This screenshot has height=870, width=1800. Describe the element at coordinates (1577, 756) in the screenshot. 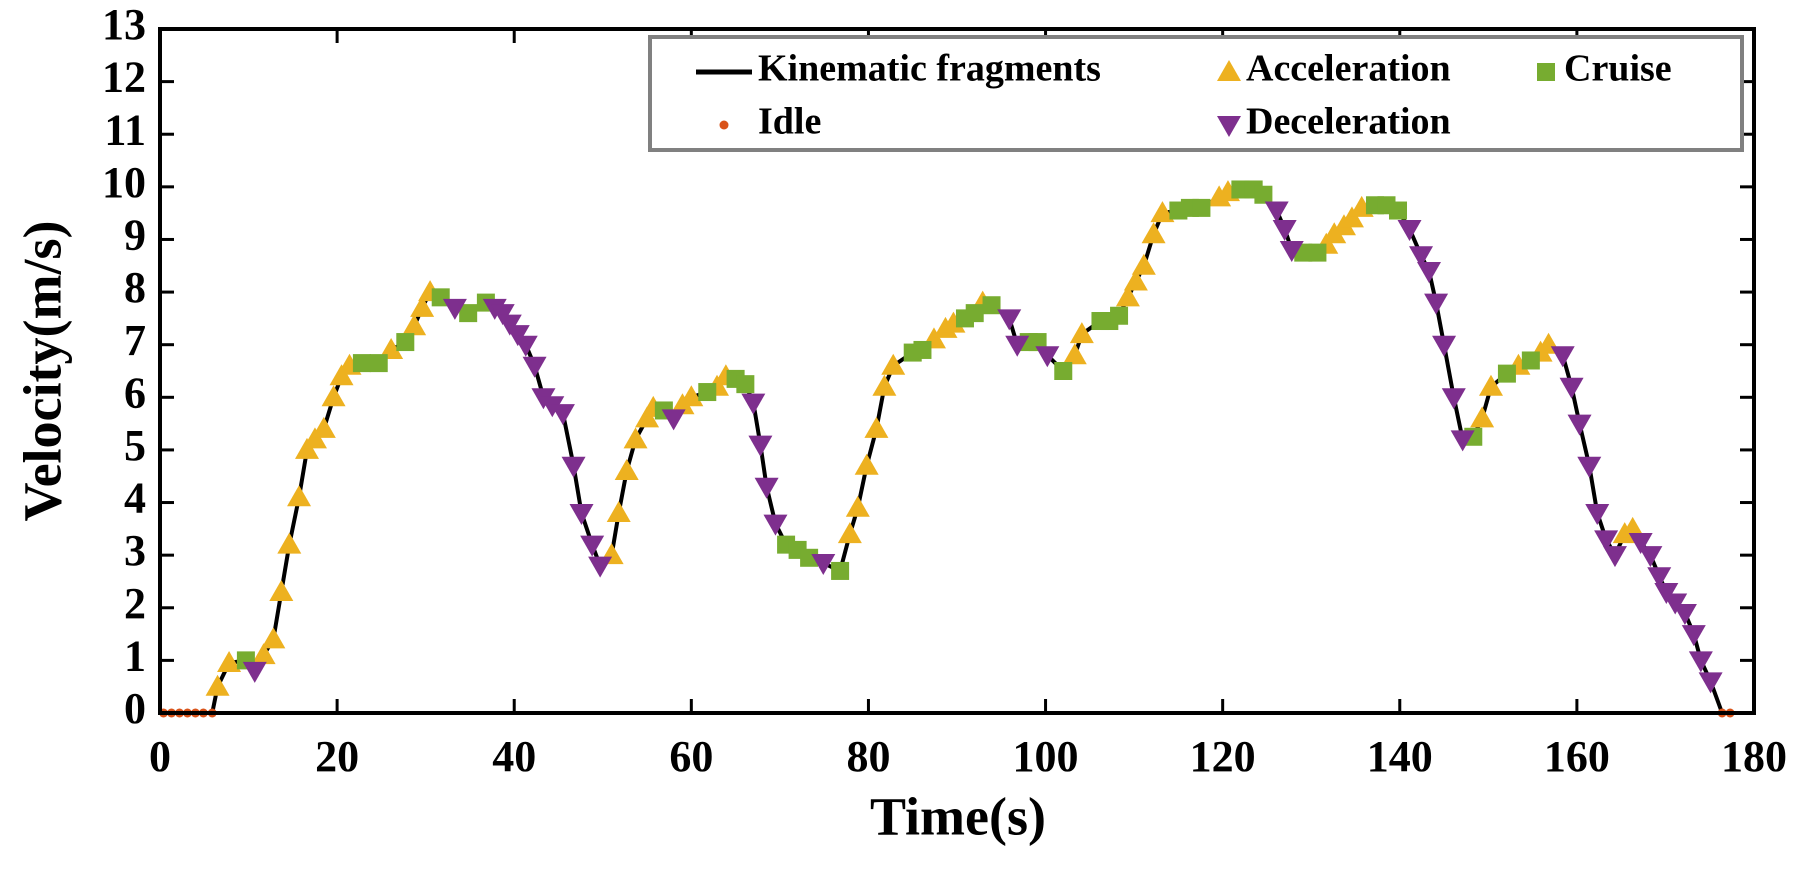

I see `x-tick-label: 160` at that location.